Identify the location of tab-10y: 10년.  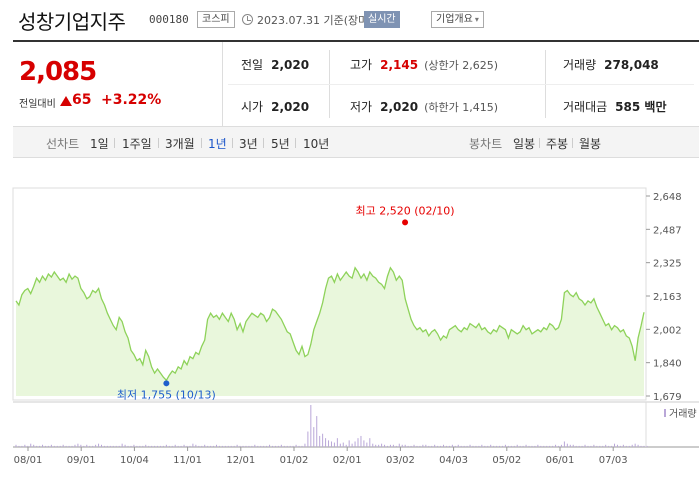
(316, 144).